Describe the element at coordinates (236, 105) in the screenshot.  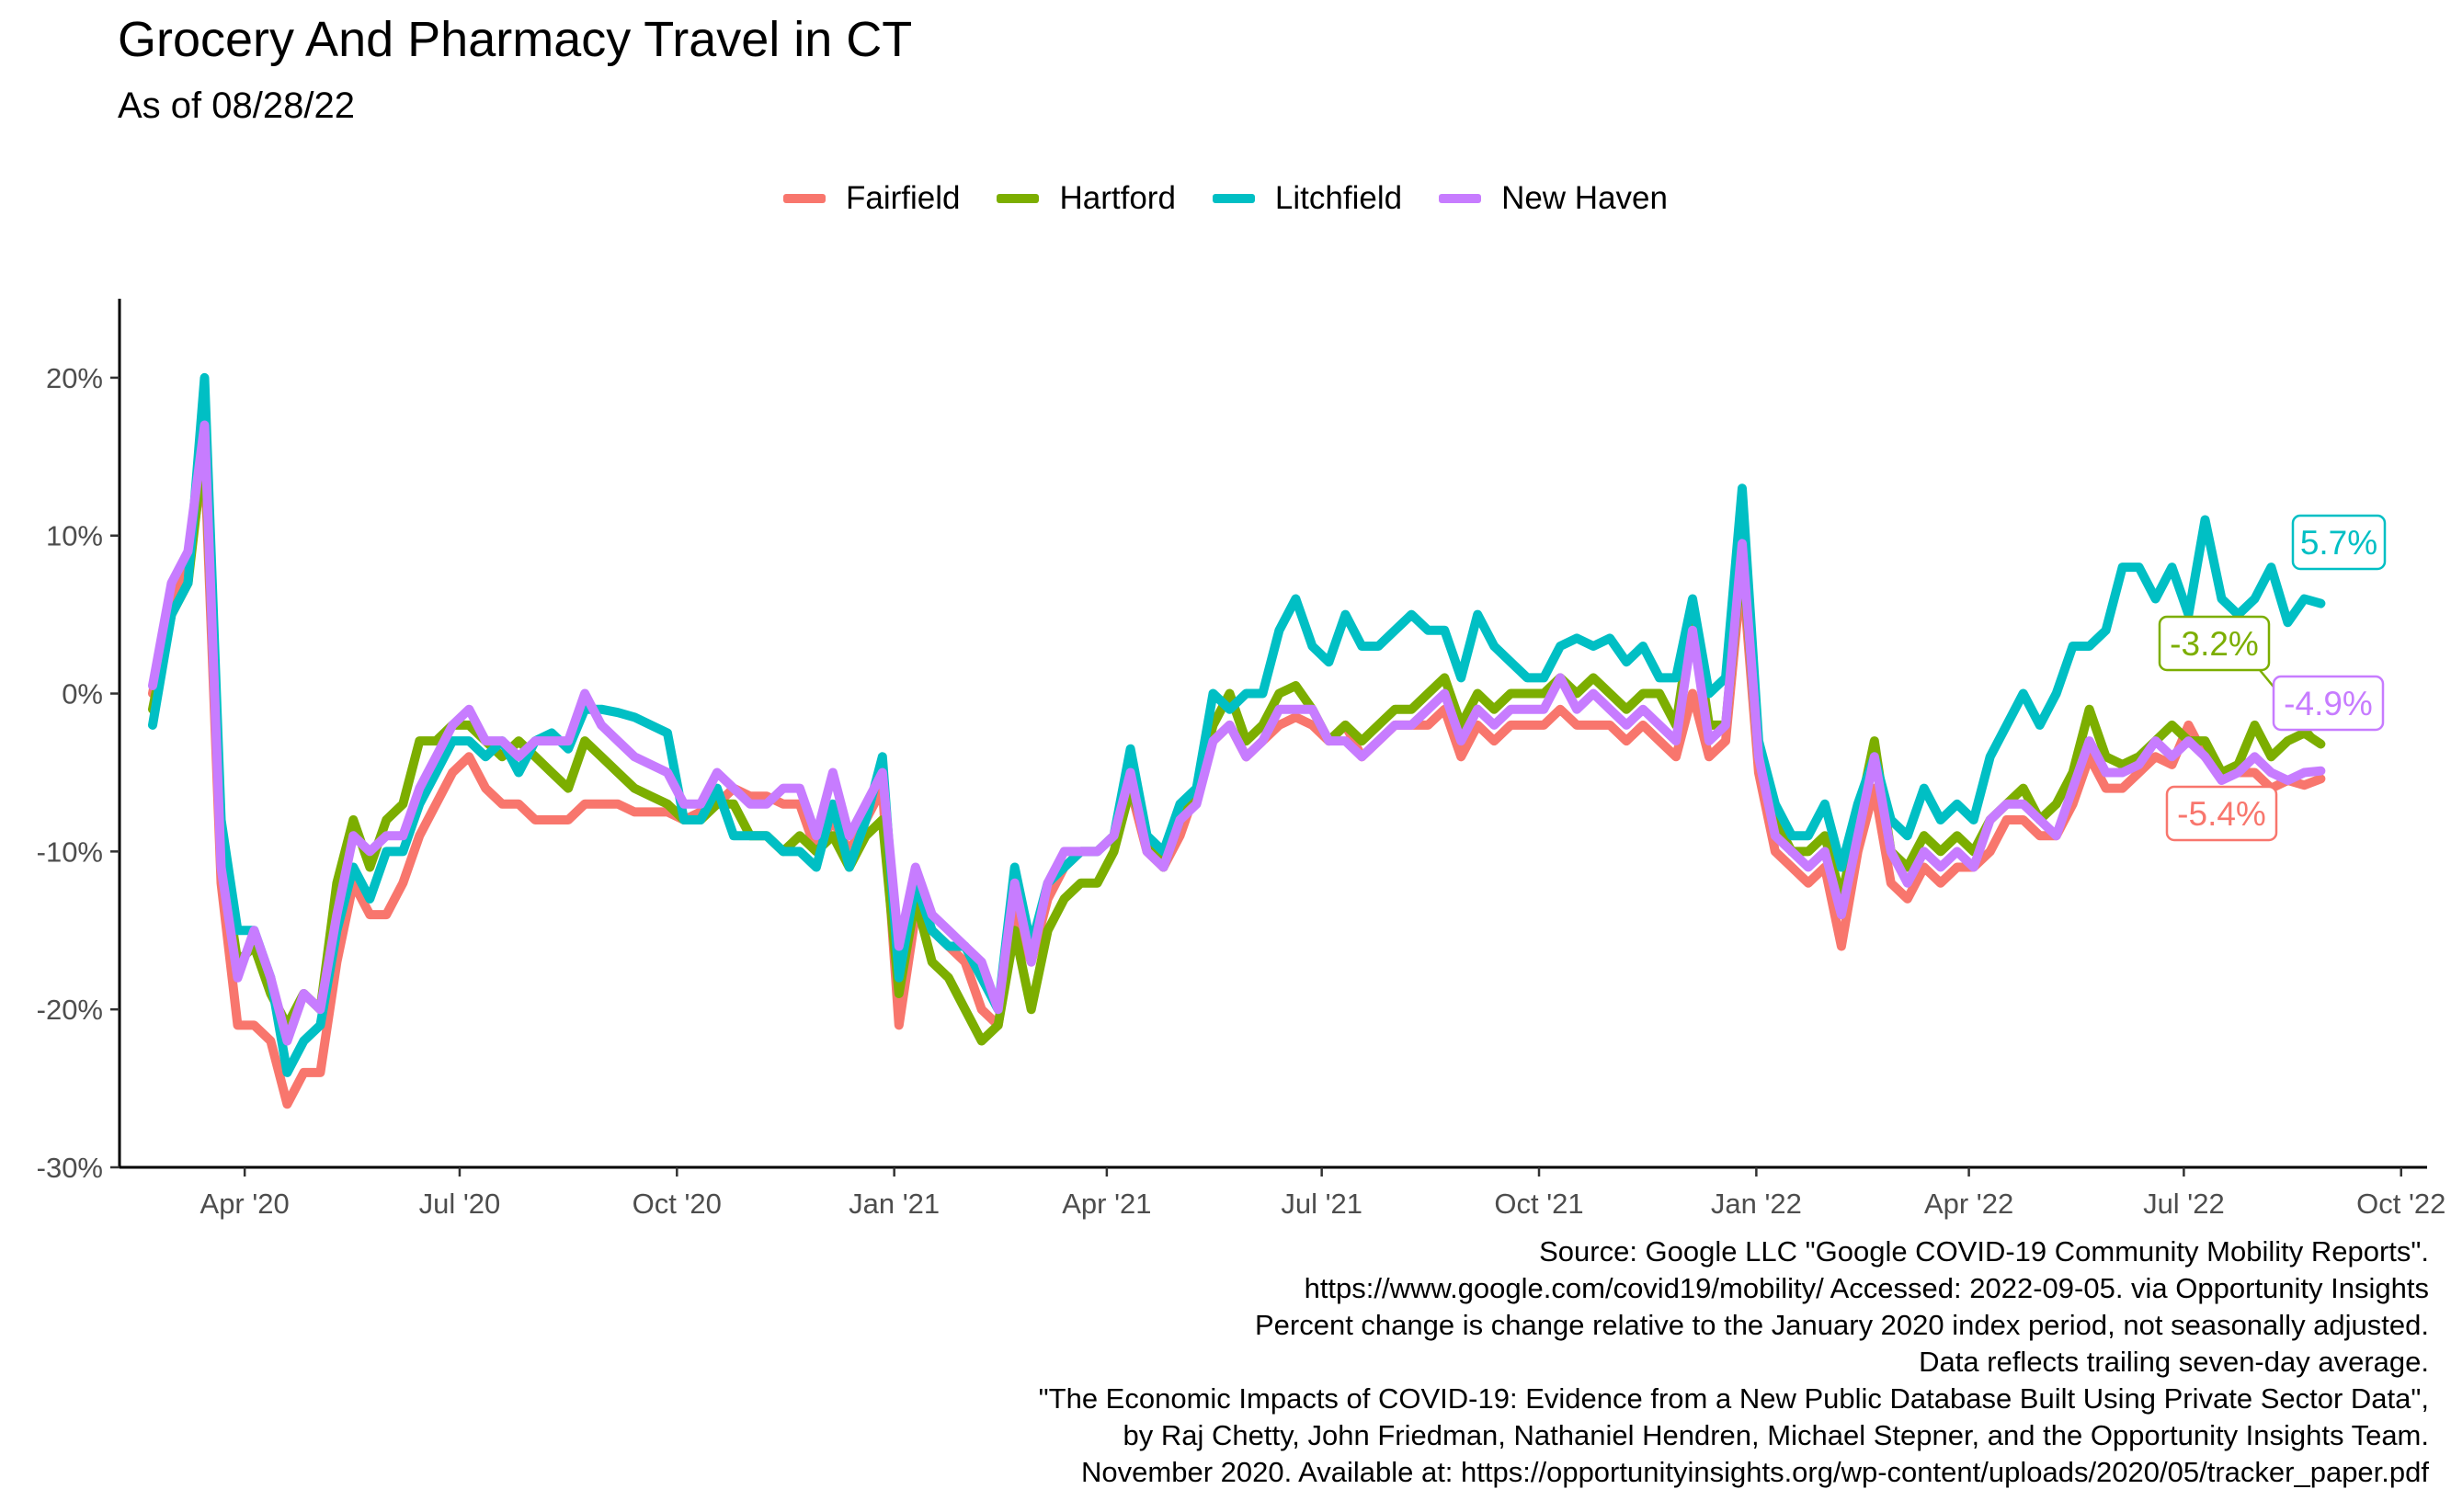
I see `chart-subtitle: As of 08/28/22` at that location.